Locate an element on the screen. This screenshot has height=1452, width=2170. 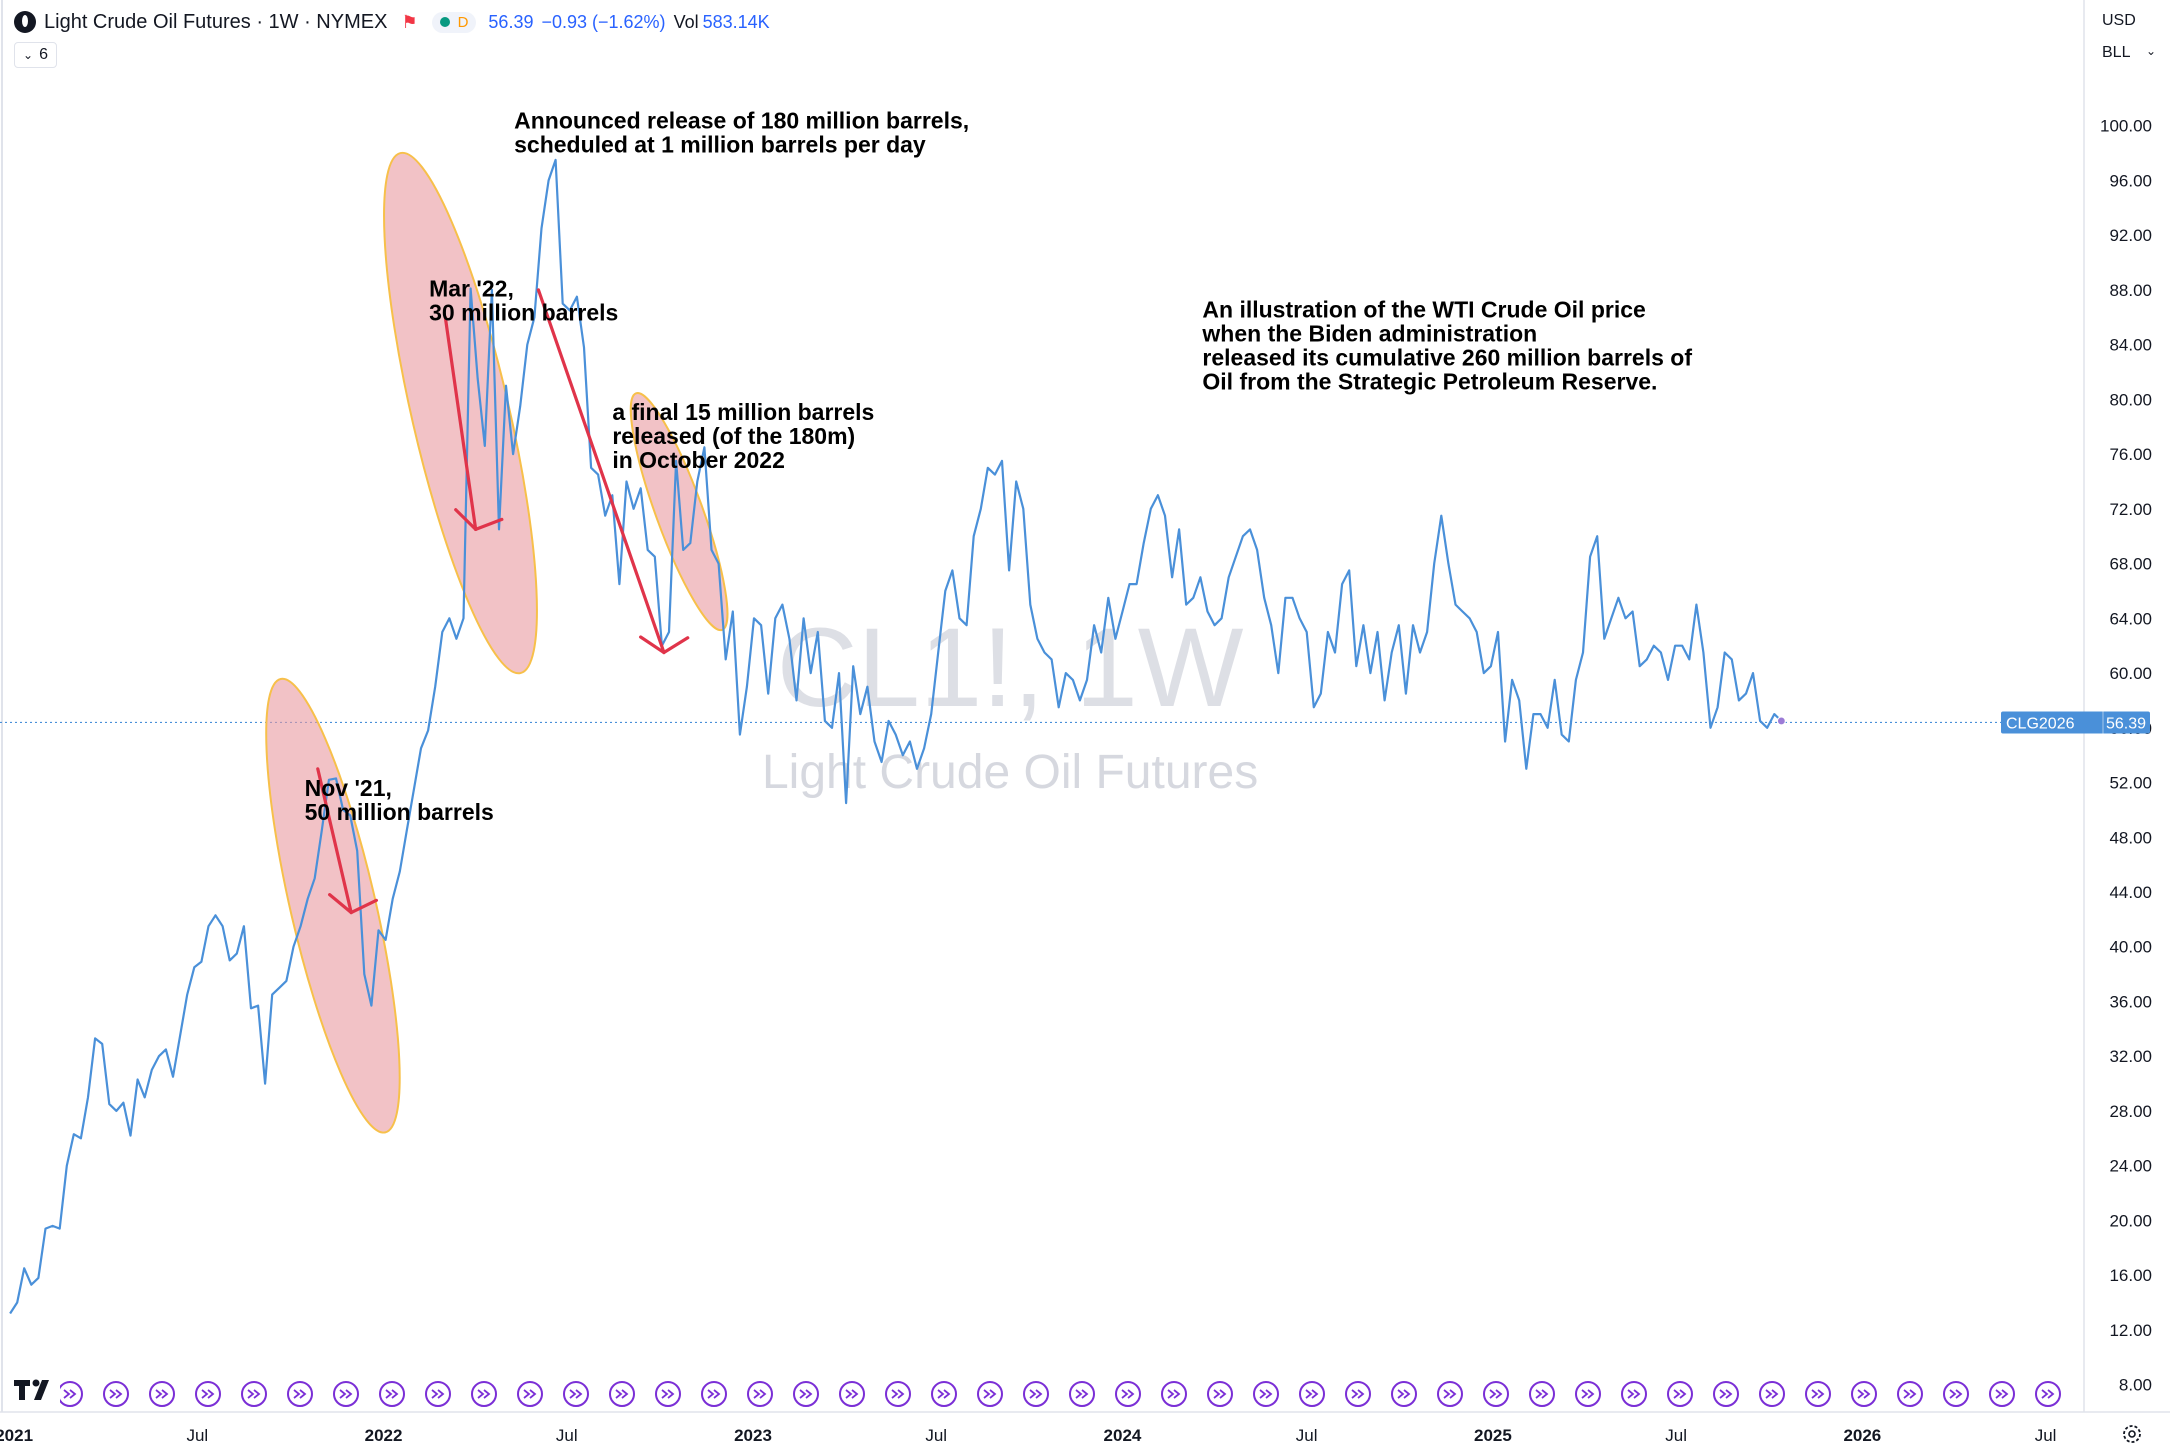
annotation-line: when the Biden administration is located at coordinates (1369, 333).